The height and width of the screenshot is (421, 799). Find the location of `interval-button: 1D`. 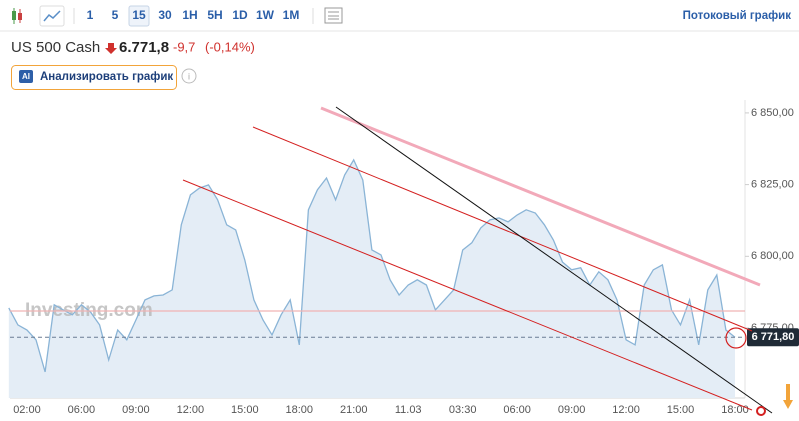

interval-button: 1D is located at coordinates (240, 15).